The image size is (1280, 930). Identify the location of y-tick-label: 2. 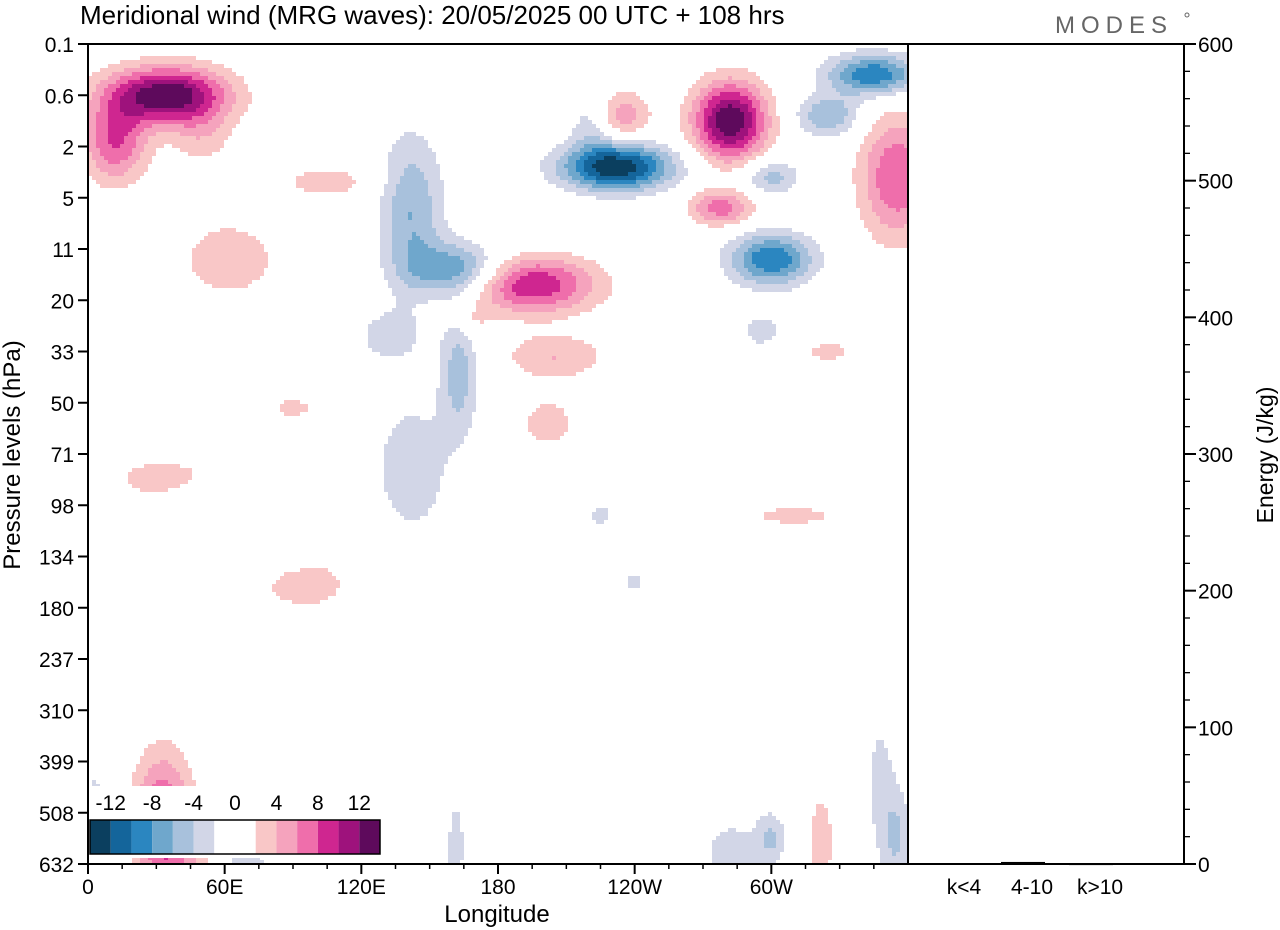
(68, 148).